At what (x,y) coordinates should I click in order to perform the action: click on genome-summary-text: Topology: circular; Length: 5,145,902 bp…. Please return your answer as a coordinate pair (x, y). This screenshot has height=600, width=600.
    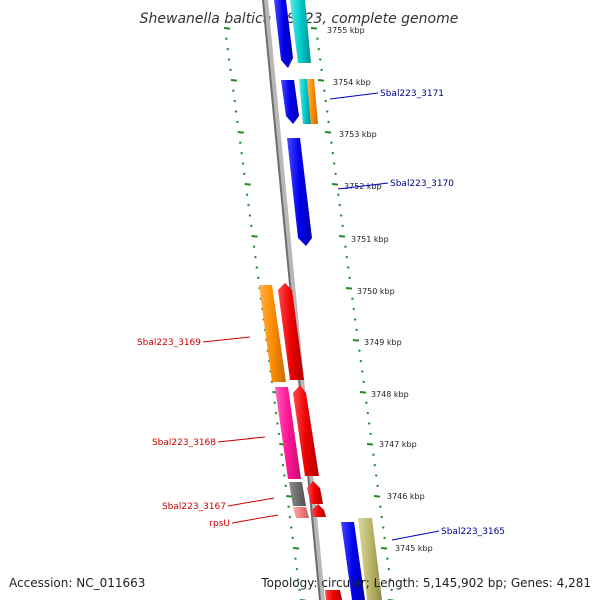
    Looking at the image, I should click on (425, 583).